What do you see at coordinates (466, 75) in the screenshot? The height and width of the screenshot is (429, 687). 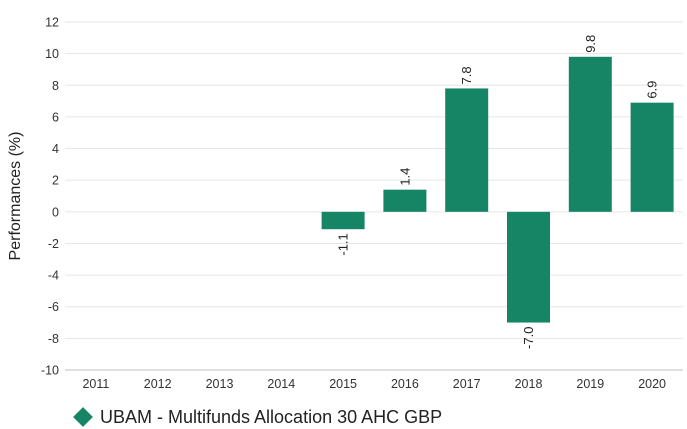 I see `data-label: 7.8` at bounding box center [466, 75].